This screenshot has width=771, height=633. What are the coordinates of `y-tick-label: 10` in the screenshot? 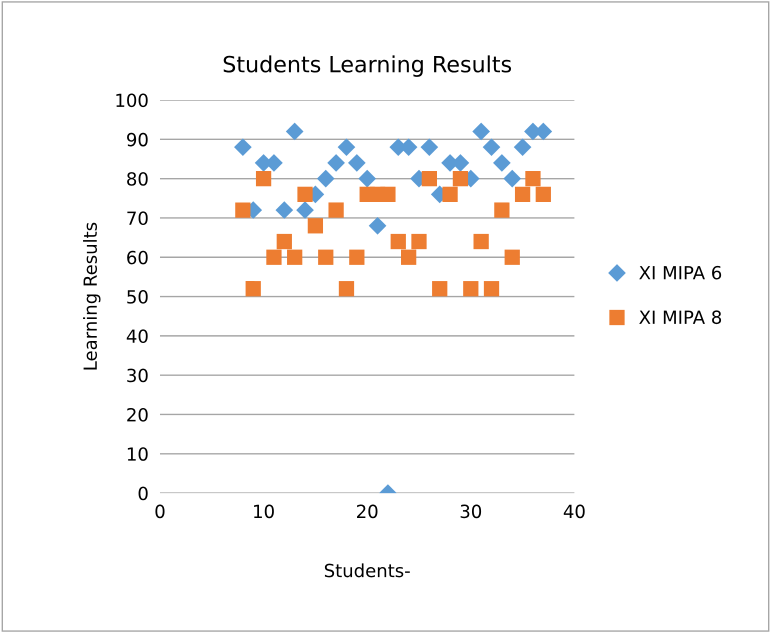 It's located at (138, 454).